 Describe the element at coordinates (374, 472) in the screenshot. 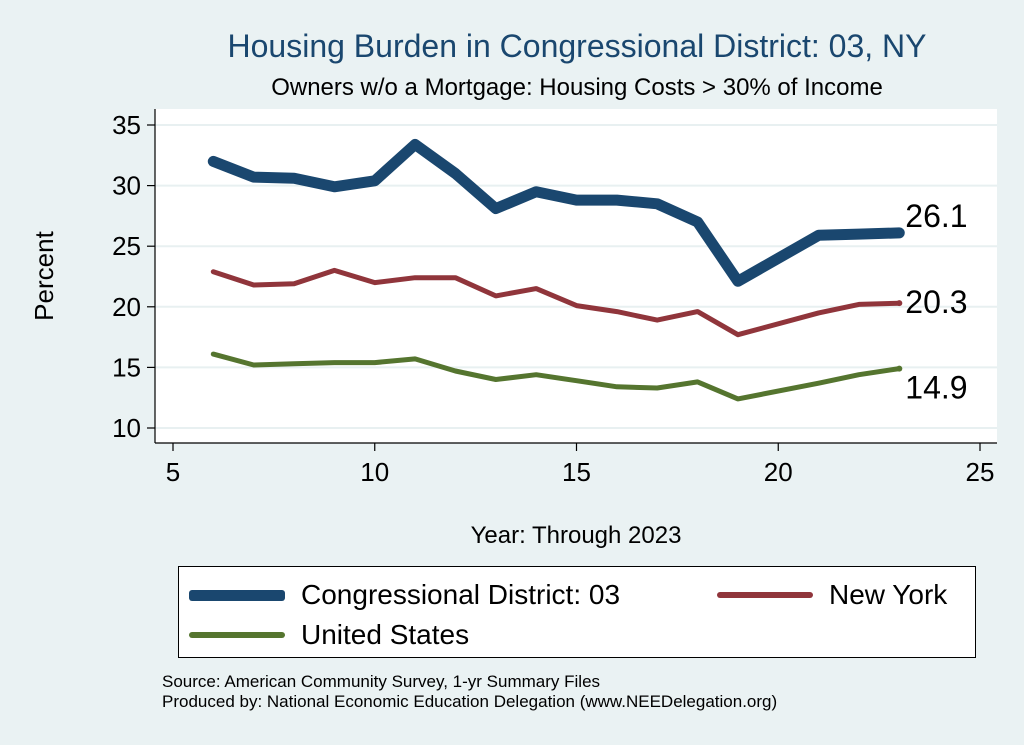

I see `x-tick-label: 10` at that location.